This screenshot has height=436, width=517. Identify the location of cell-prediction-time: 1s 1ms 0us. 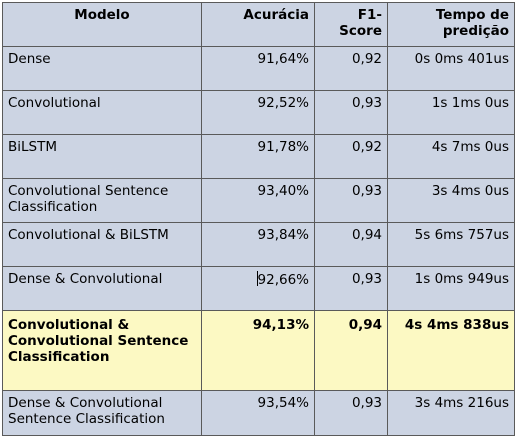
(451, 112).